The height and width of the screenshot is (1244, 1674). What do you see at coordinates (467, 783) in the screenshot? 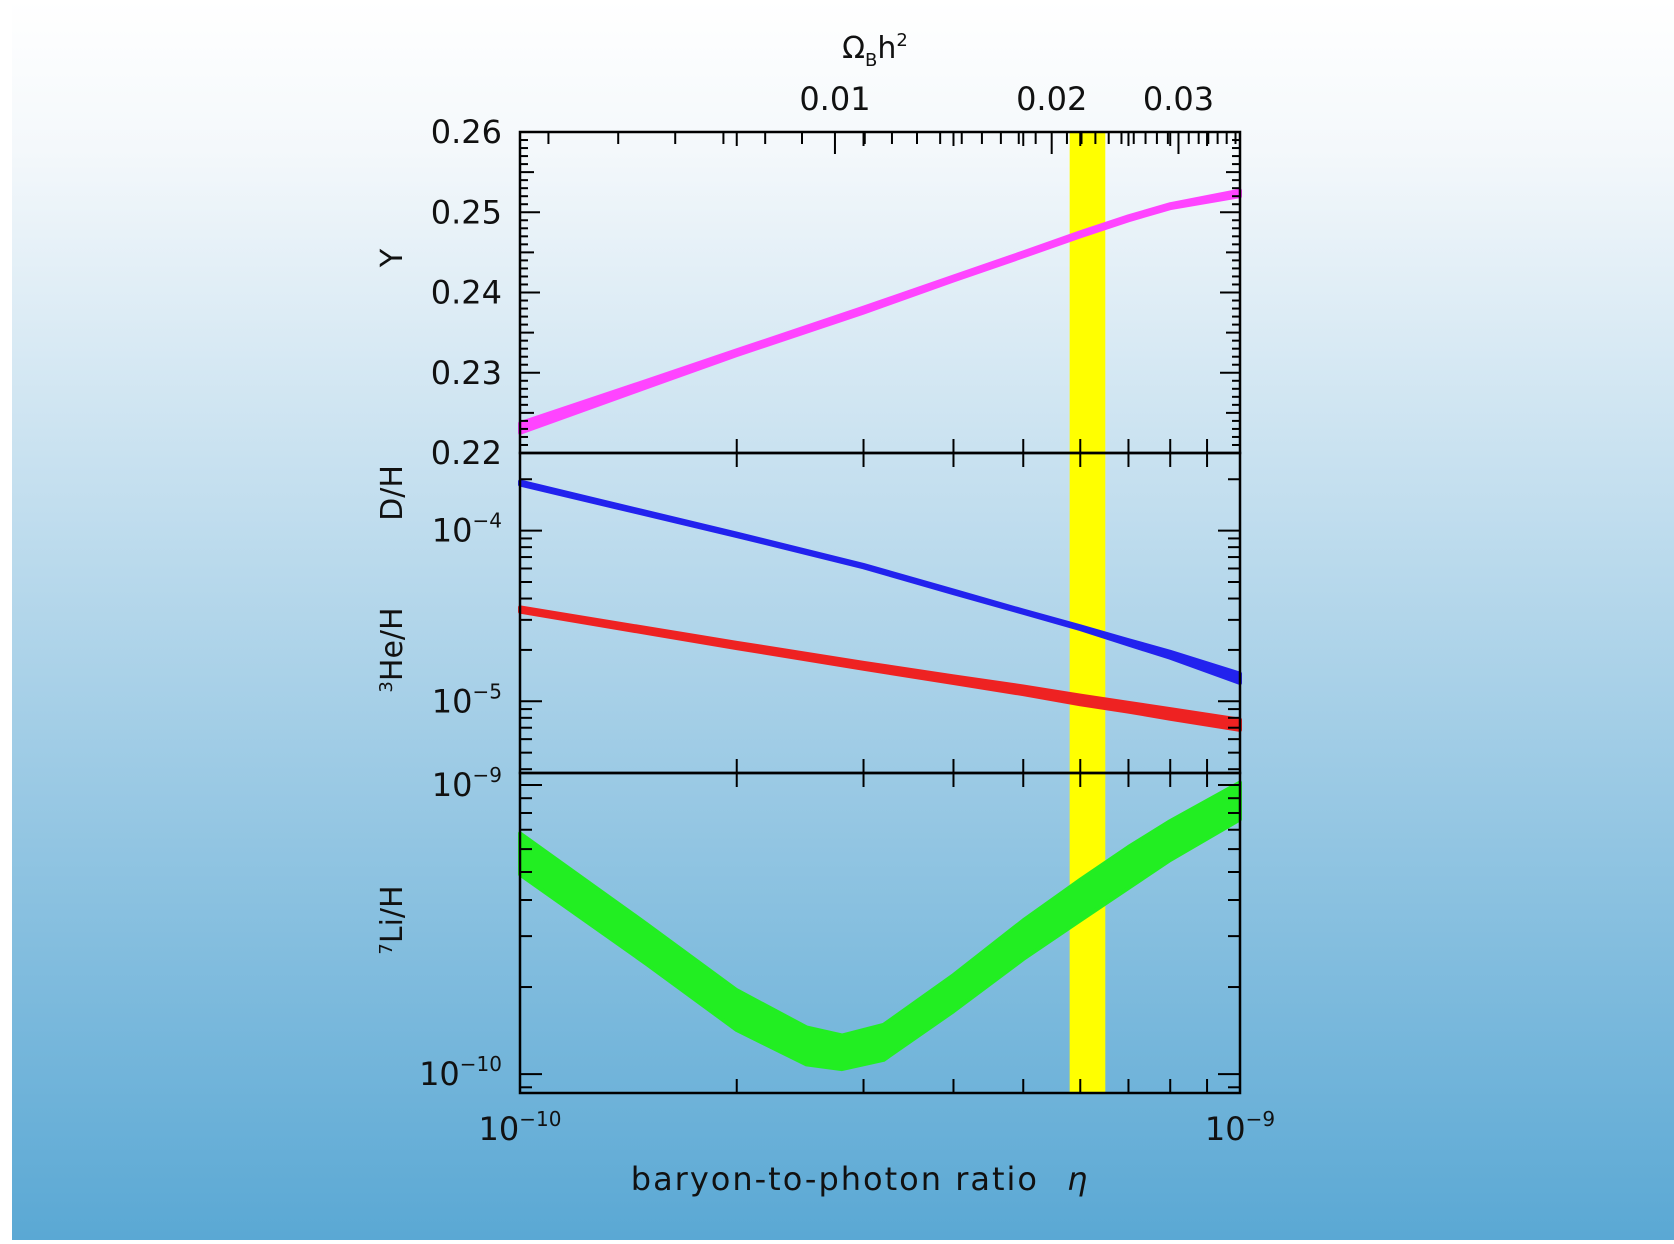
I see `y-tick-label-2-0: 10⁻⁹` at bounding box center [467, 783].